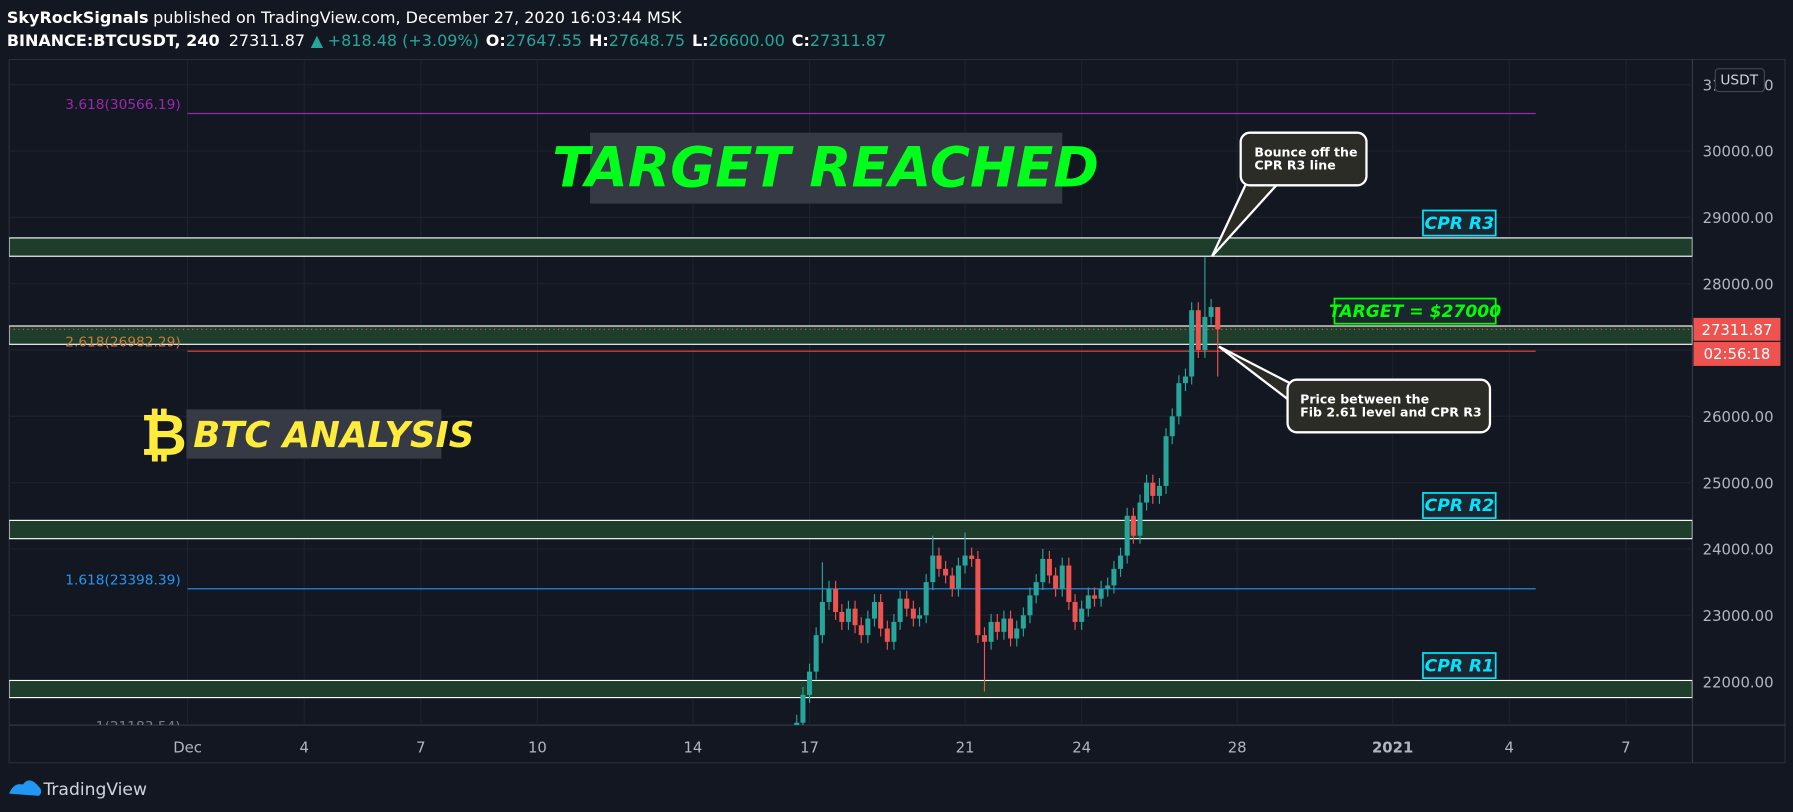 This screenshot has width=1793, height=812. What do you see at coordinates (138, 727) in the screenshot?
I see `fib-label: 1(21183.54)` at bounding box center [138, 727].